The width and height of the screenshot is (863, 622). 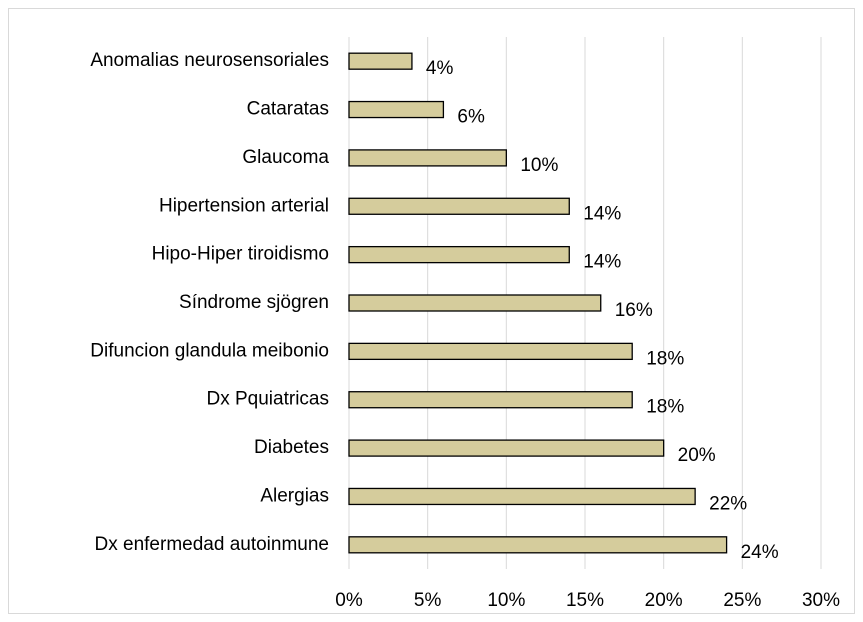 I want to click on x-tick-label: 20%, so click(x=664, y=600).